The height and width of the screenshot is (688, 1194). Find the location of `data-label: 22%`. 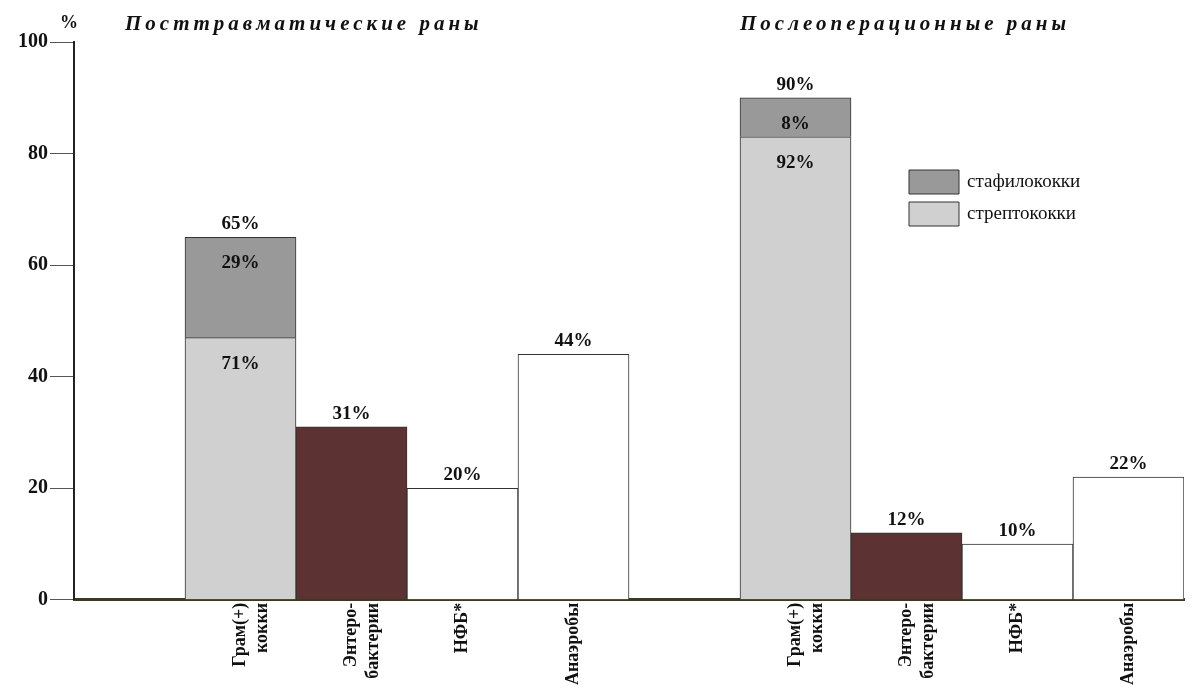

data-label: 22% is located at coordinates (1128, 463).